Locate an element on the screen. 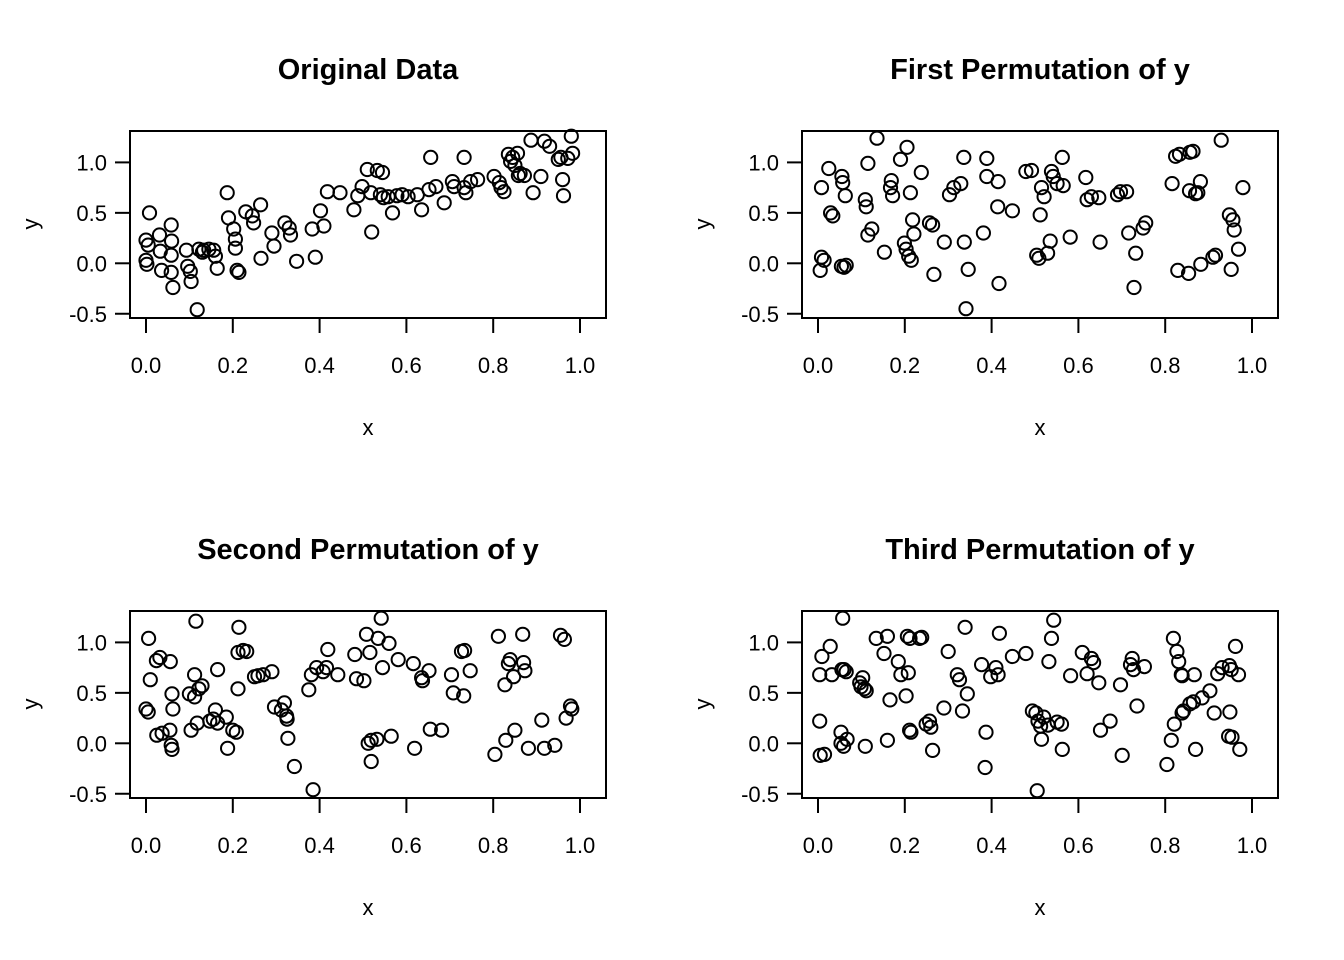 This screenshot has width=1344, height=960. x-tick-label: 0.6 is located at coordinates (406, 845).